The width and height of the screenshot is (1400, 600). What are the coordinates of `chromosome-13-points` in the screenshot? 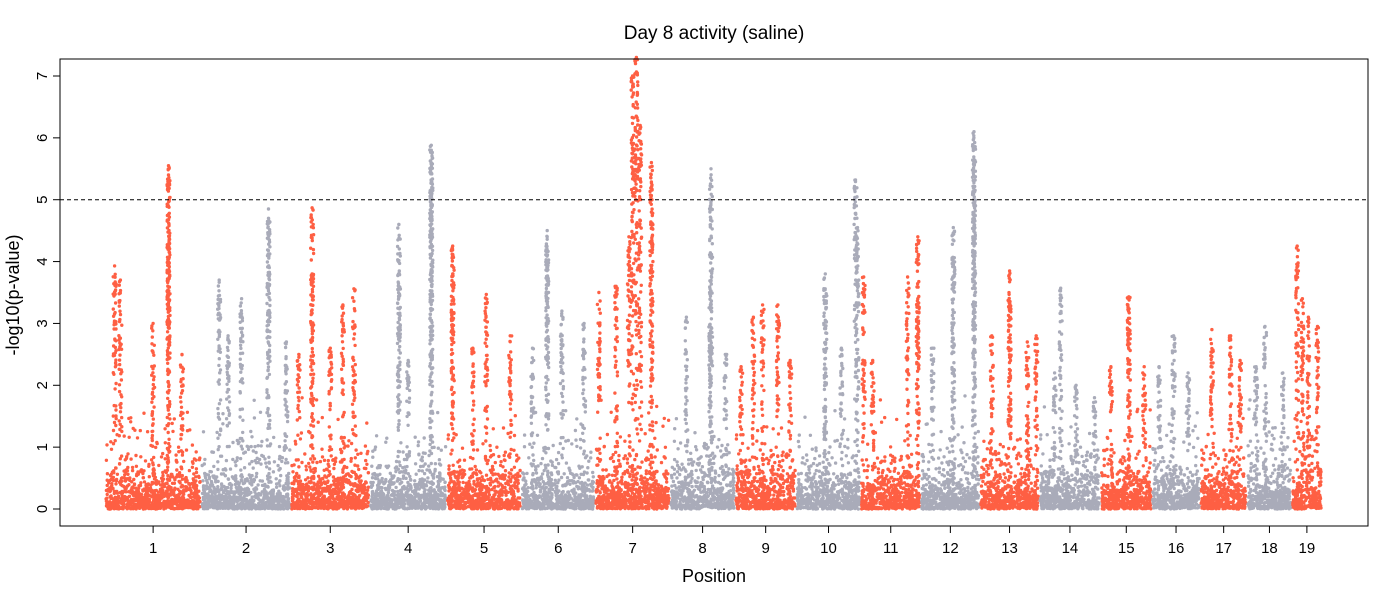 It's located at (1009, 390).